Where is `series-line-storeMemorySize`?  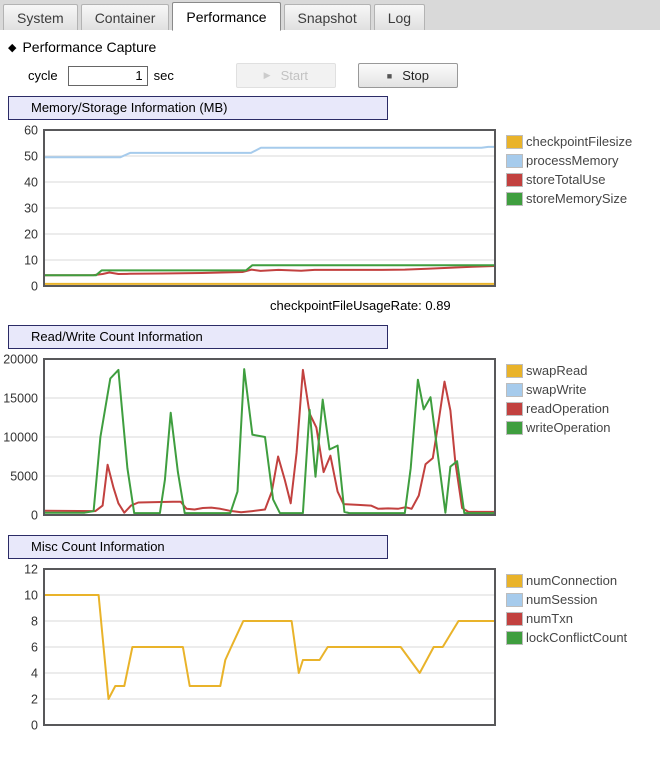
series-line-storeMemorySize is located at coordinates (269, 270).